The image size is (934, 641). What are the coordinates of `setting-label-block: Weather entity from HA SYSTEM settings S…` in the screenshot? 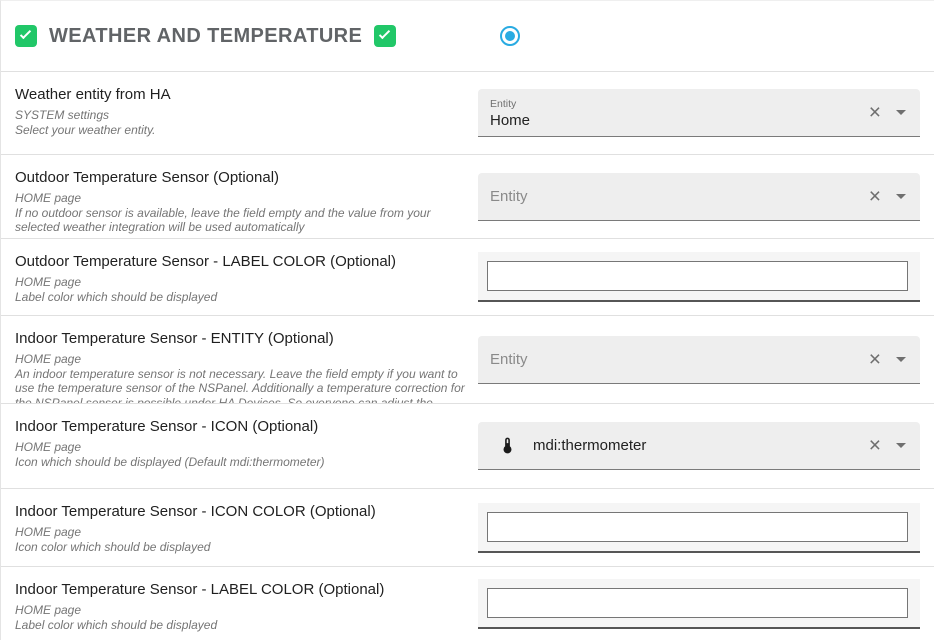 It's located at (239, 113).